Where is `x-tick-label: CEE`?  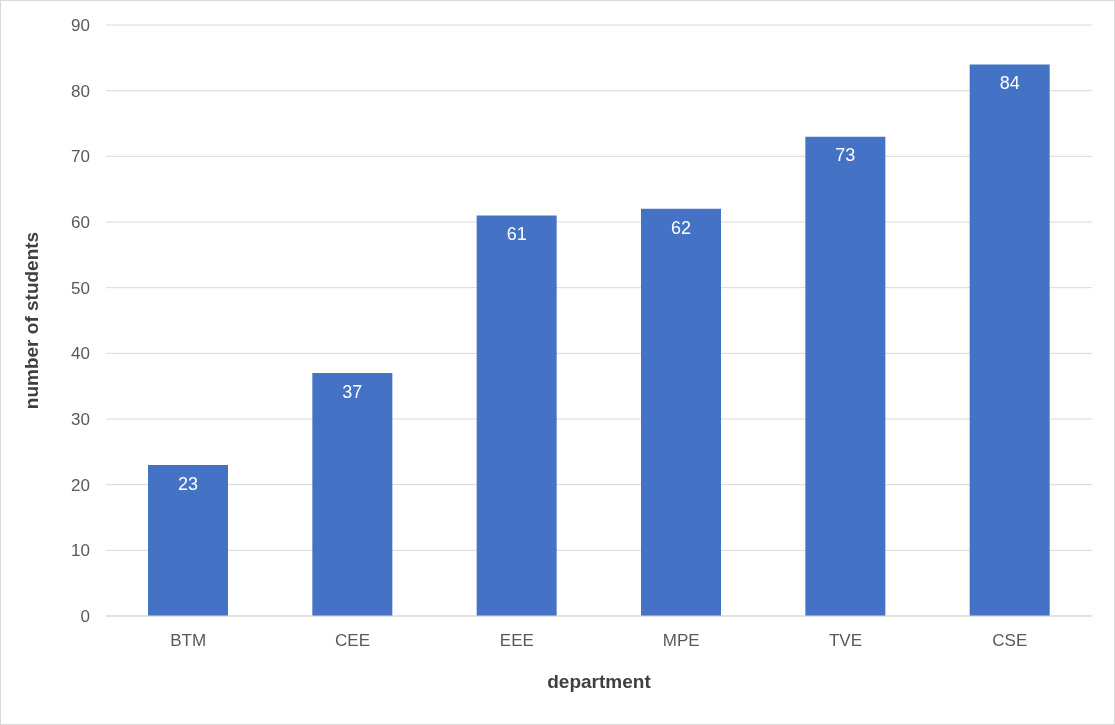 x-tick-label: CEE is located at coordinates (352, 641).